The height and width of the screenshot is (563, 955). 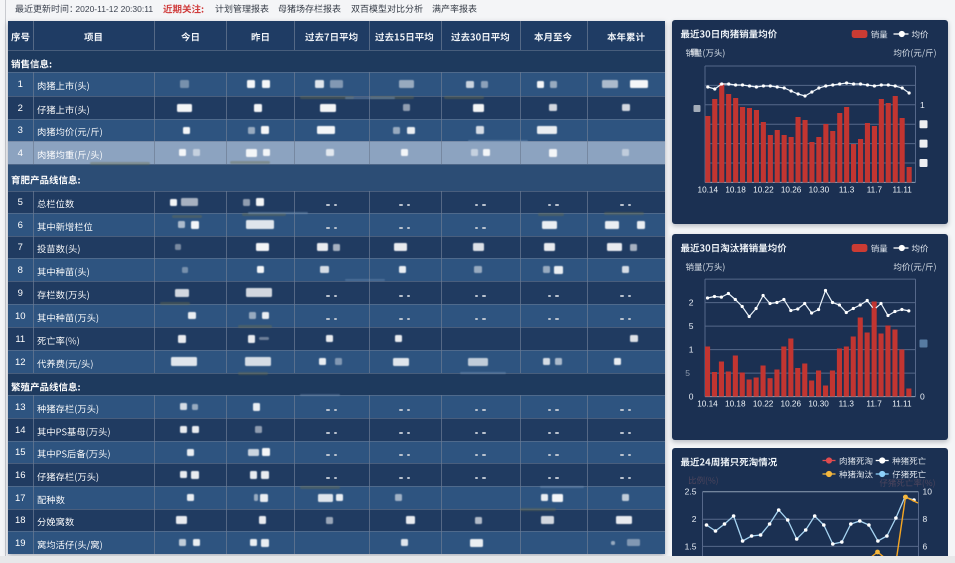 I want to click on svg-text: 1.5, so click(x=690, y=546).